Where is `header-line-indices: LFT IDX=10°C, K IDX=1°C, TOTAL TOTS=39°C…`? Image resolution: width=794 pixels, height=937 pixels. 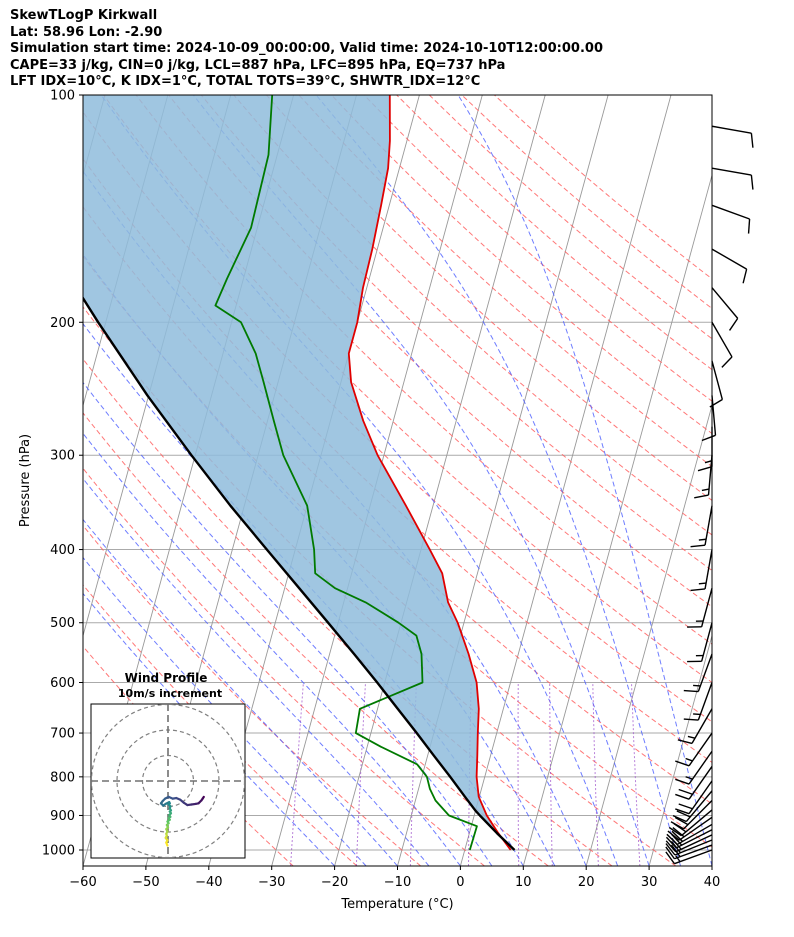 header-line-indices: LFT IDX=10°C, K IDX=1°C, TOTAL TOTS=39°C… is located at coordinates (245, 81).